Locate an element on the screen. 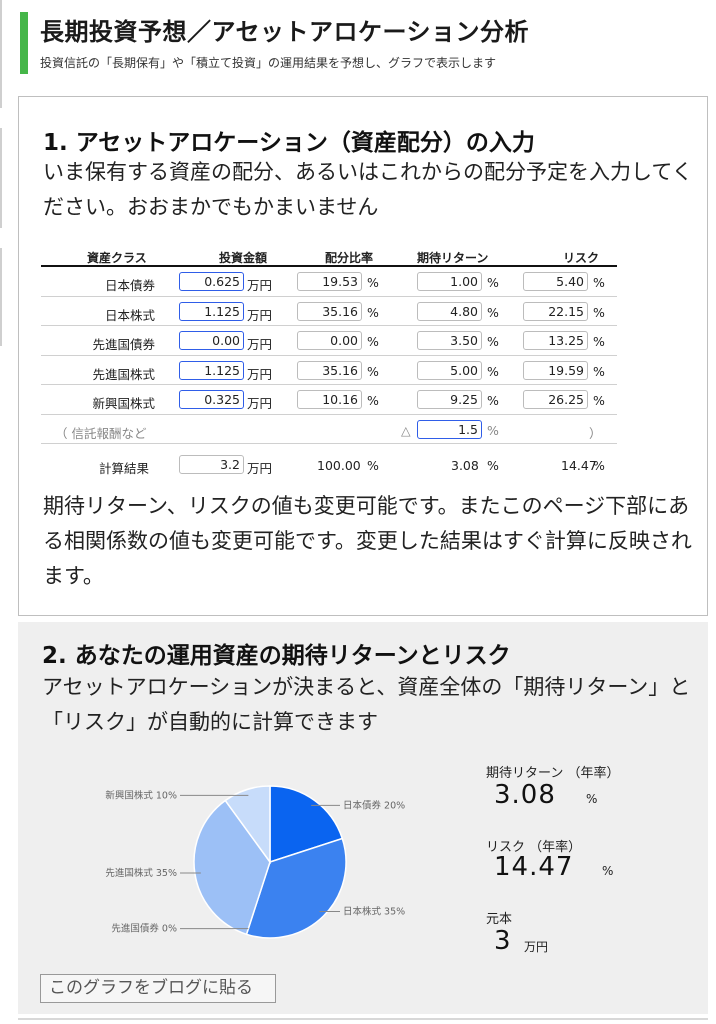 The image size is (716, 1024). asset-class-name: 日本債券 is located at coordinates (129, 285).